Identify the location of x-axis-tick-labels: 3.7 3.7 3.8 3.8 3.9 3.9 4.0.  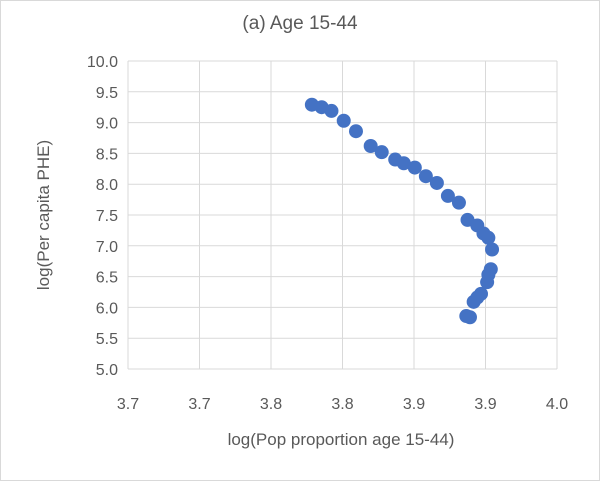
(342, 404).